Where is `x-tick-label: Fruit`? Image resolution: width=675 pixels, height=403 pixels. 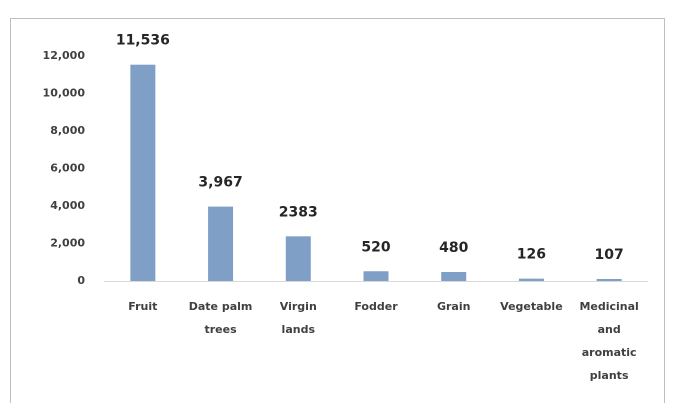 x-tick-label: Fruit is located at coordinates (142, 306).